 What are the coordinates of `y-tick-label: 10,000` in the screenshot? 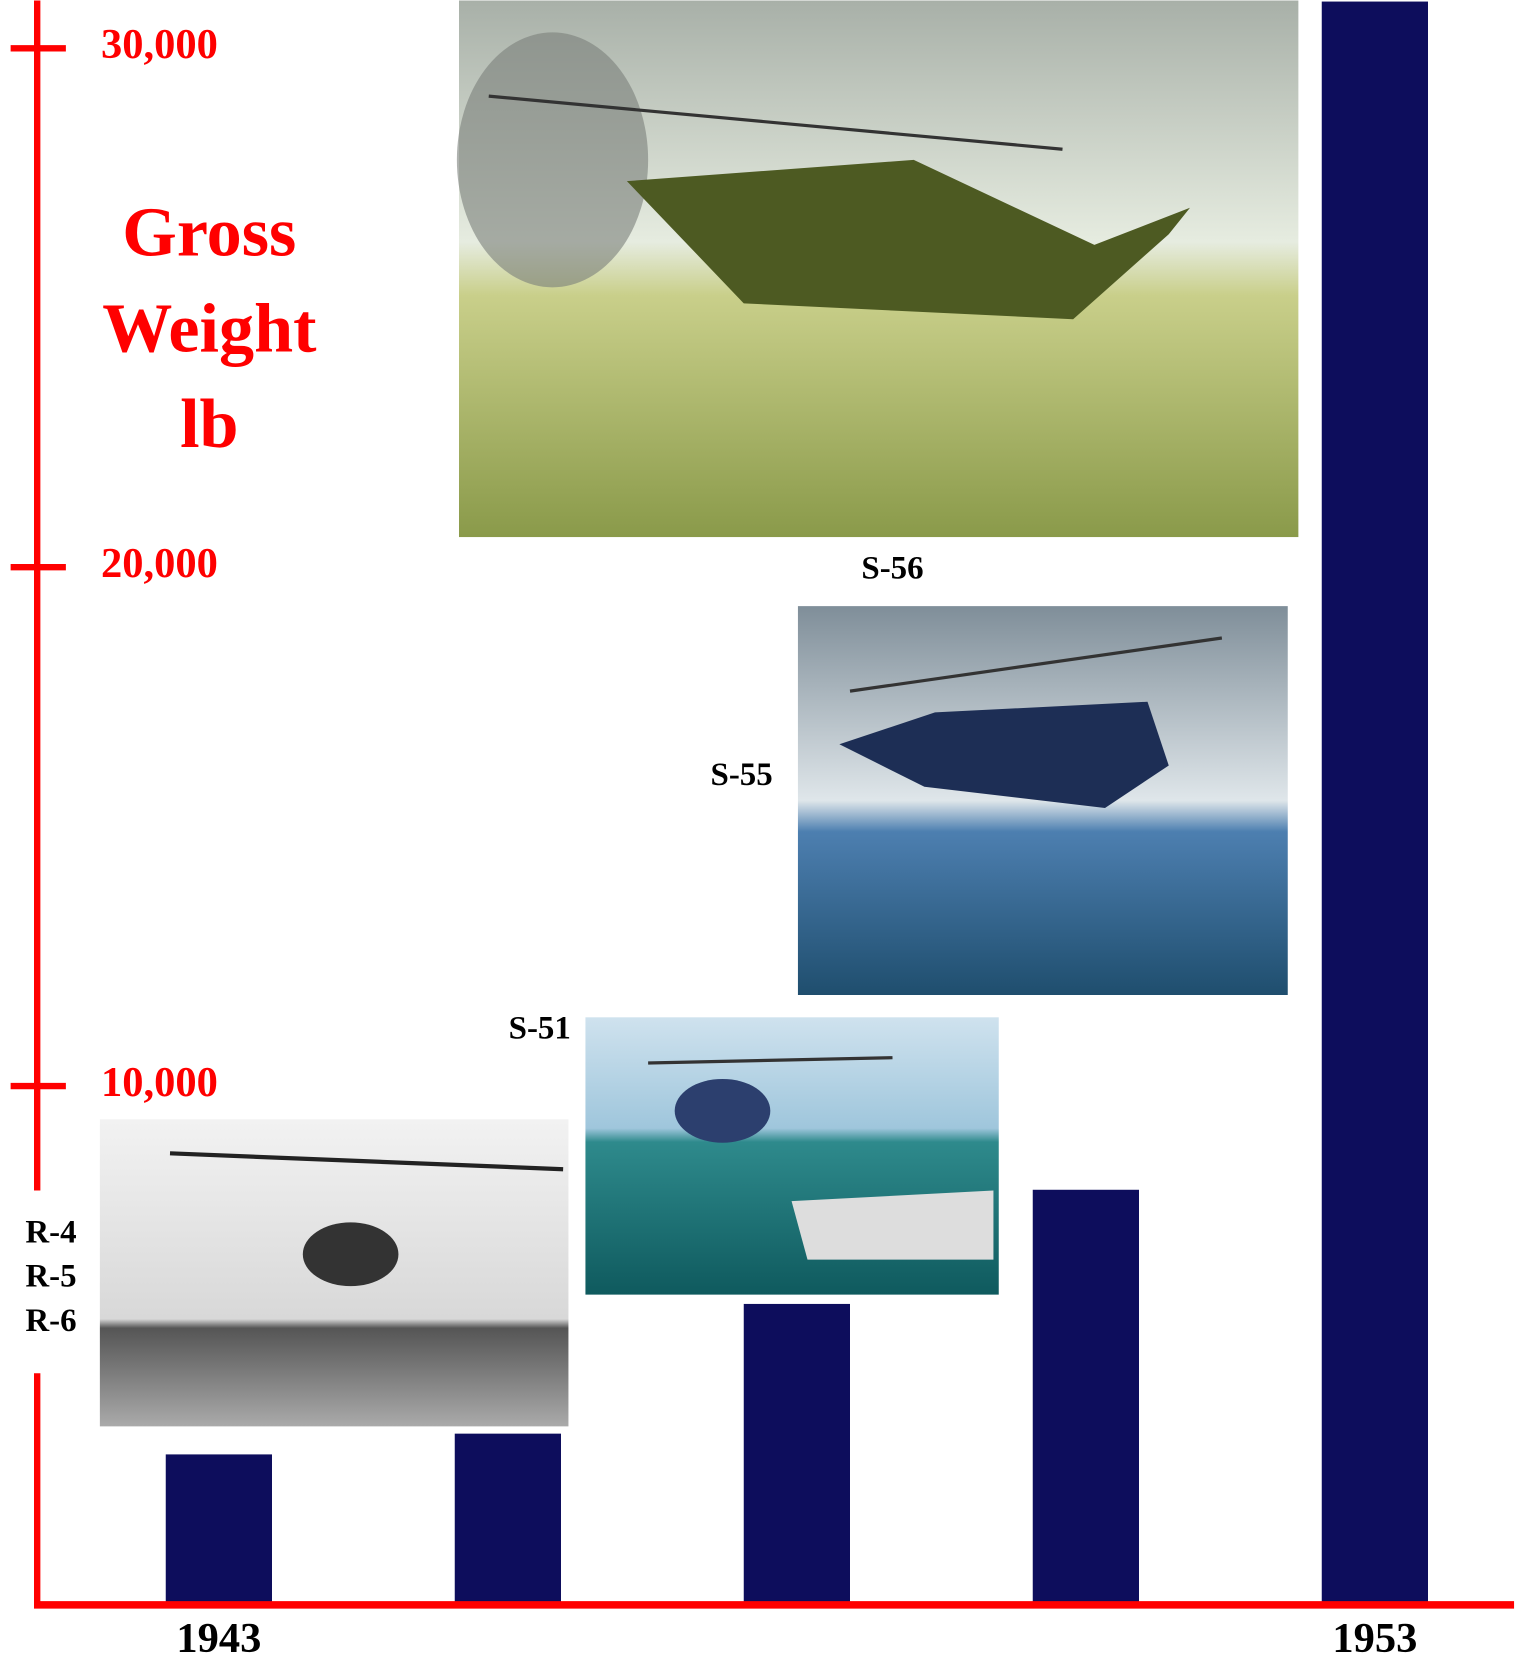 It's located at (159, 1082).